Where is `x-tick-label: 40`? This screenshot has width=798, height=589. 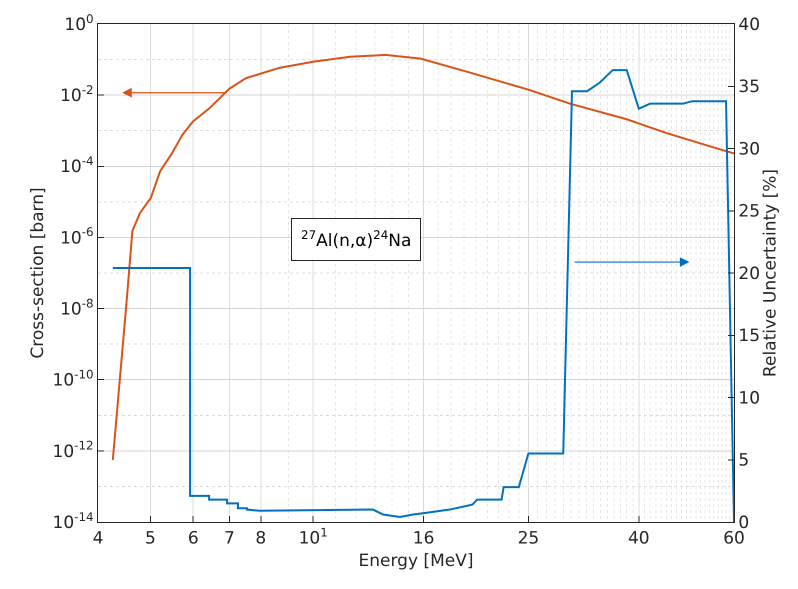
x-tick-label: 40 is located at coordinates (639, 538).